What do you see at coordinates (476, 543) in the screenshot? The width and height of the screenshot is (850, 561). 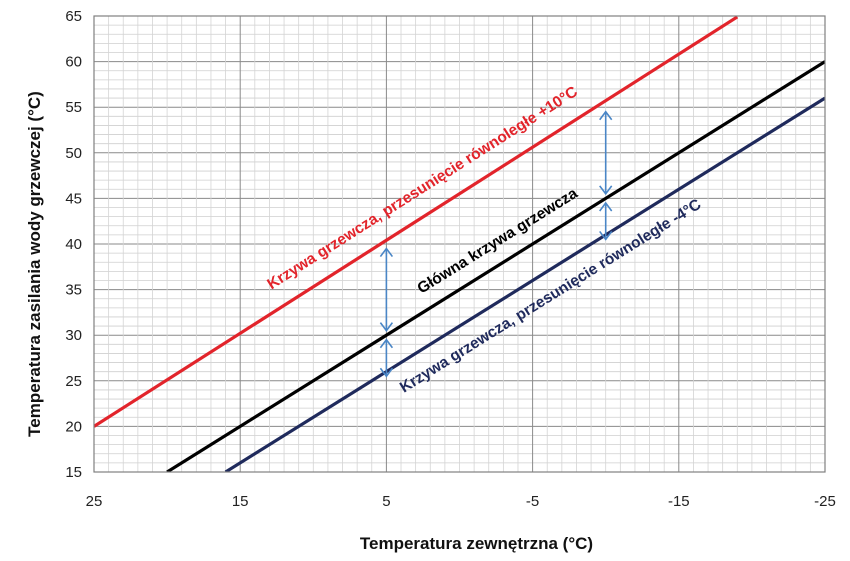 I see `x-axis-title: Temperatura zewnętrzna (°C)` at bounding box center [476, 543].